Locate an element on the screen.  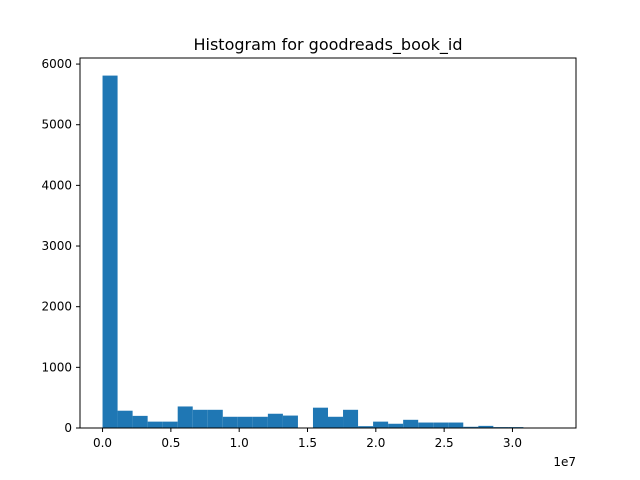
y-tick-label: 5000 is located at coordinates (56, 125).